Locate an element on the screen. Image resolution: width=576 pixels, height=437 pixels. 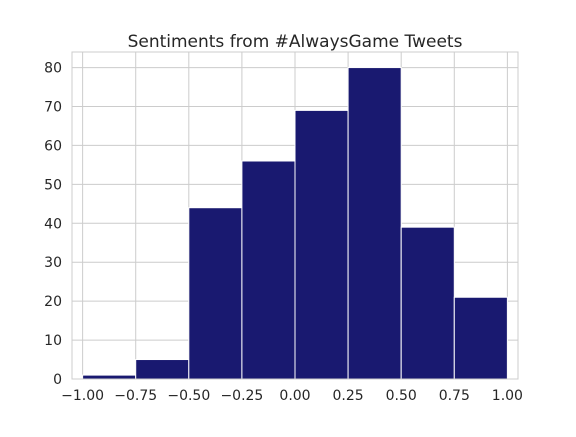
y-tick-label: 40 is located at coordinates (53, 224).